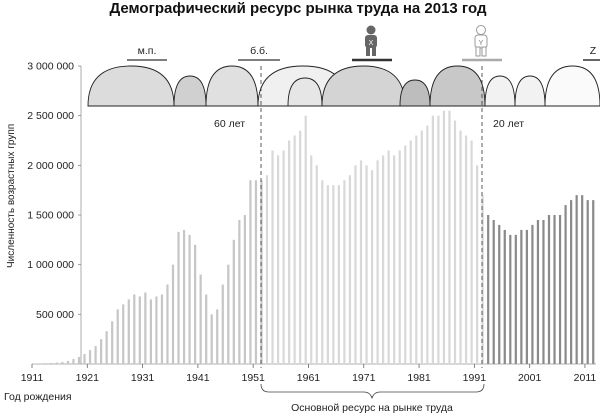 The width and height of the screenshot is (600, 417). I want to click on bar-1984, so click(438, 240).